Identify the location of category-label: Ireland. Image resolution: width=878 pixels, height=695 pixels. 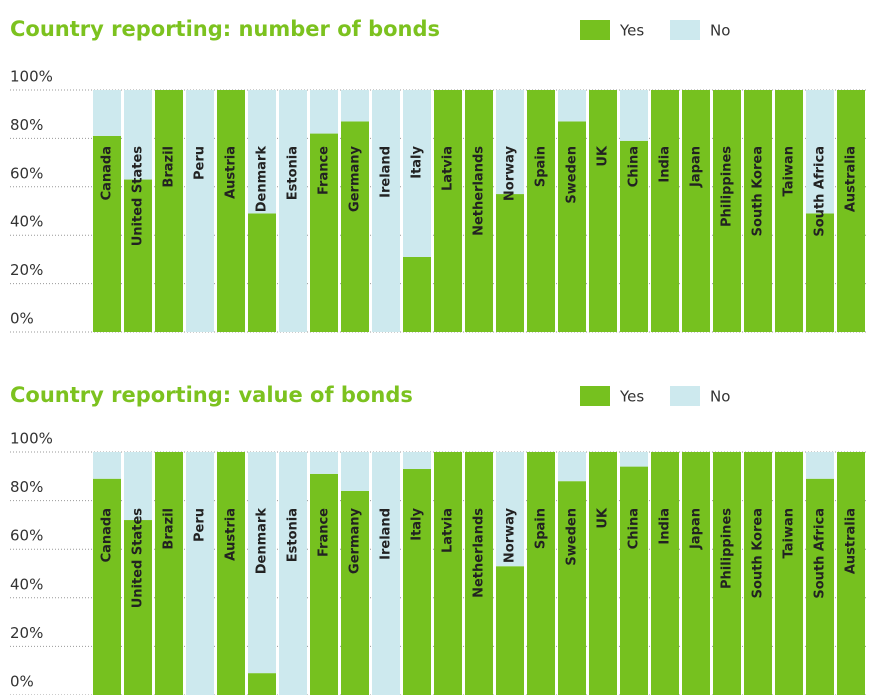
(386, 172).